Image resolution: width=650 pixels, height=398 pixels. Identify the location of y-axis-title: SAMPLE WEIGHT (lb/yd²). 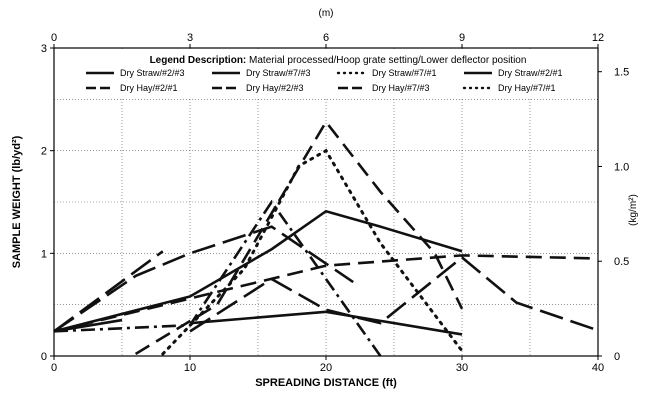
(17, 201).